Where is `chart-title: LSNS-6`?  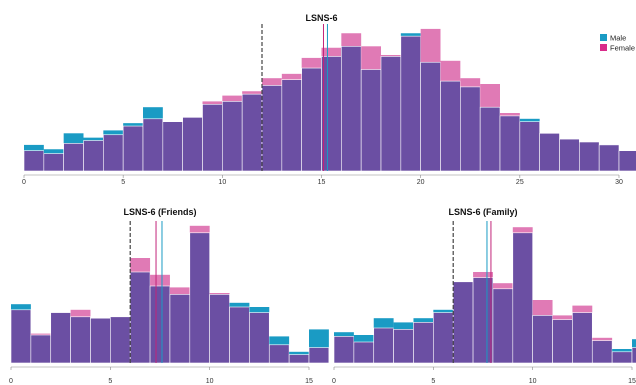
chart-title: LSNS-6 is located at coordinates (321, 18).